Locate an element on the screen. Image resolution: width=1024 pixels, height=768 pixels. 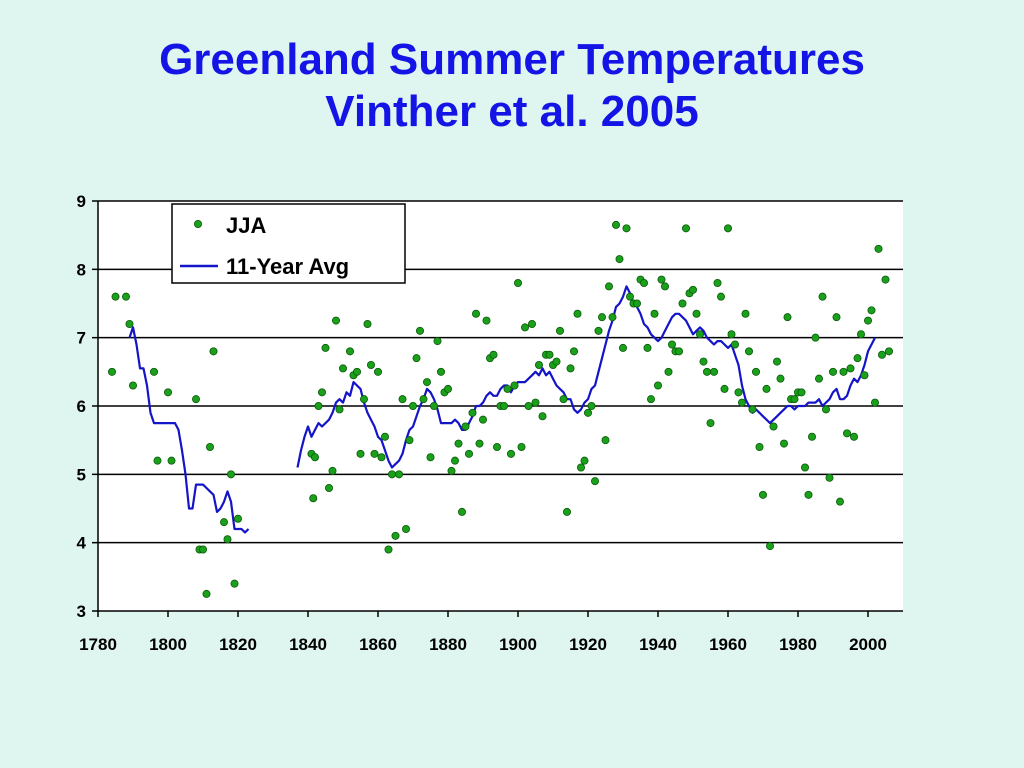
legend-label-avg: 11-Year Avg is located at coordinates (287, 266).